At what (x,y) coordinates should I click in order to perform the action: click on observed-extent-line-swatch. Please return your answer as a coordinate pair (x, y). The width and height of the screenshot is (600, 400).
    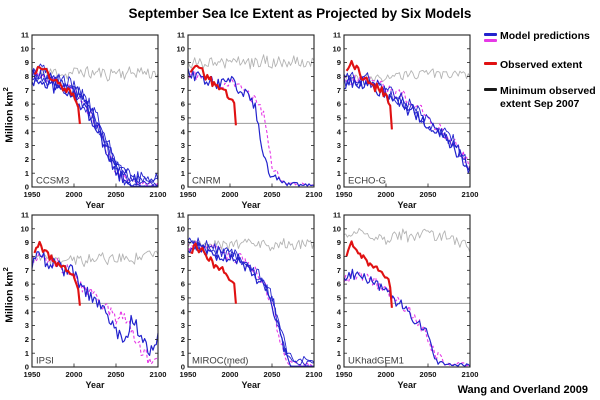
    Looking at the image, I should click on (492, 63).